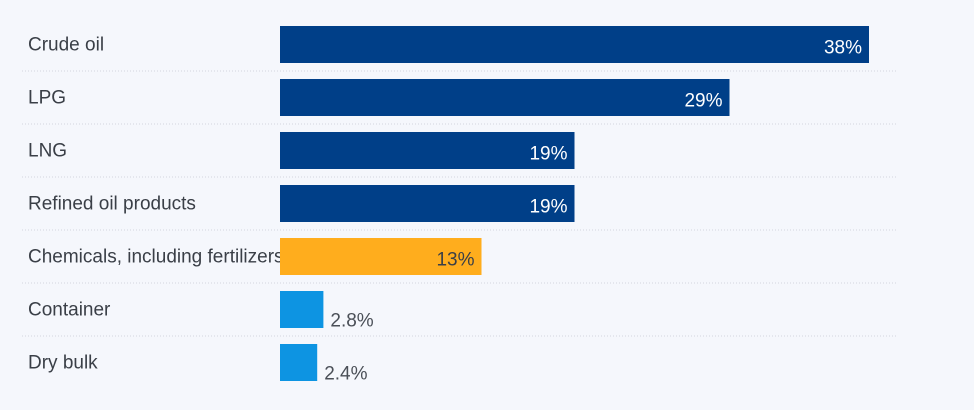 This screenshot has width=974, height=410. Describe the element at coordinates (345, 374) in the screenshot. I see `data-label: 2.4%` at that location.